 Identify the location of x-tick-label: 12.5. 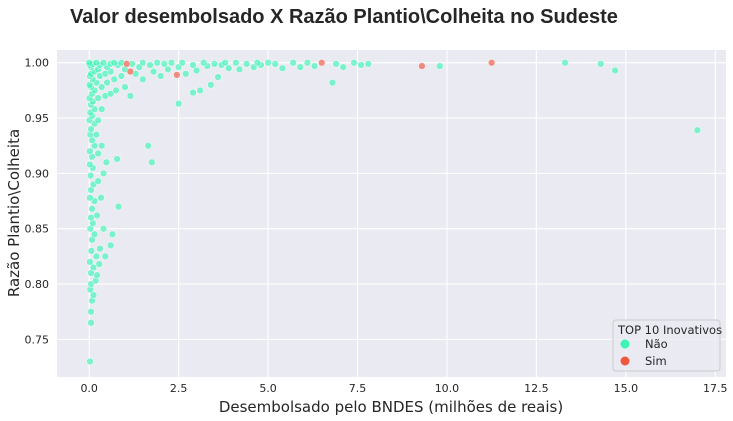
(536, 388).